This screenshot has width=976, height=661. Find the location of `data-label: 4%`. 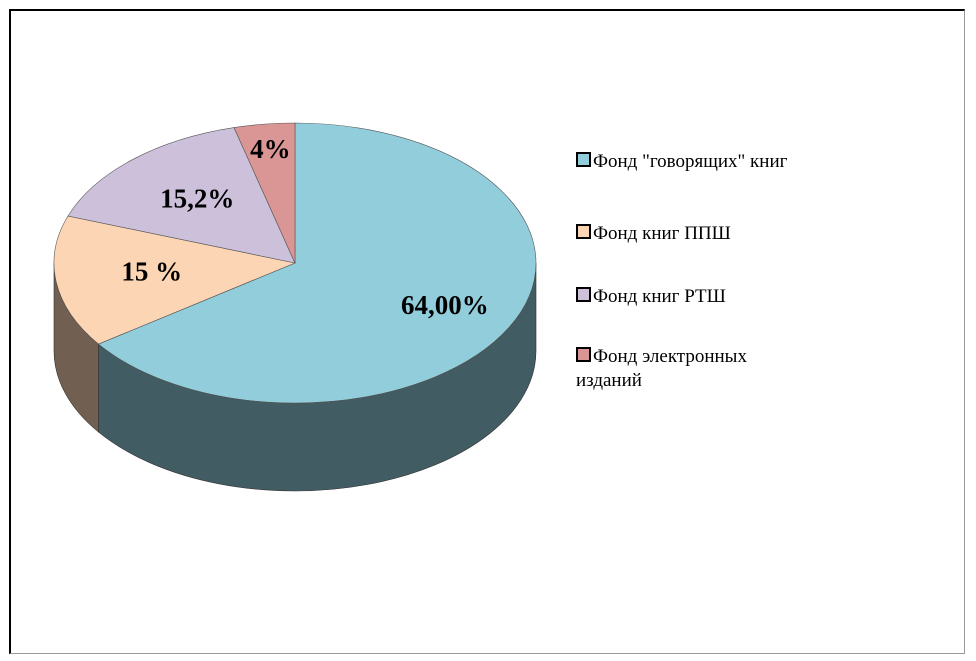

data-label: 4% is located at coordinates (270, 149).